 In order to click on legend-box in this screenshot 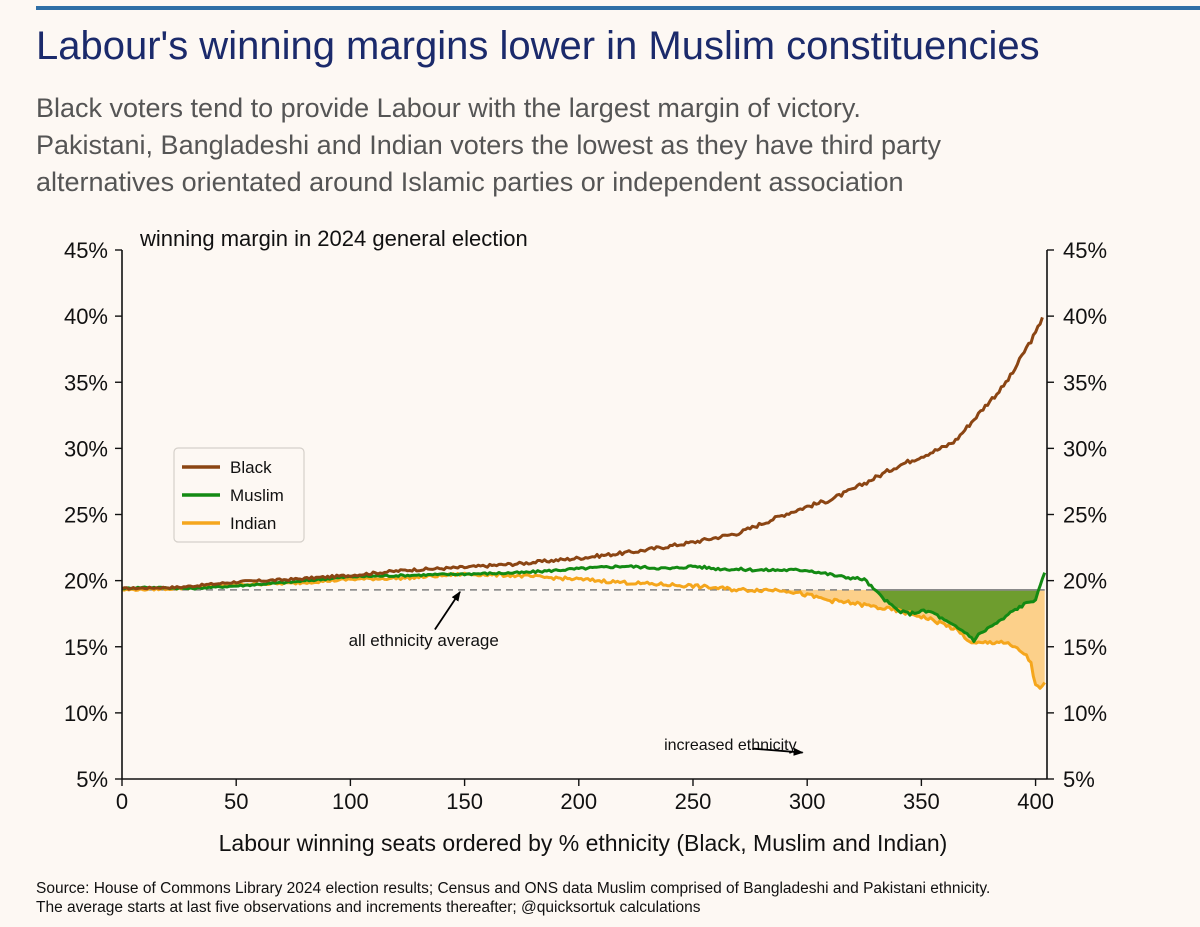, I will do `click(239, 495)`.